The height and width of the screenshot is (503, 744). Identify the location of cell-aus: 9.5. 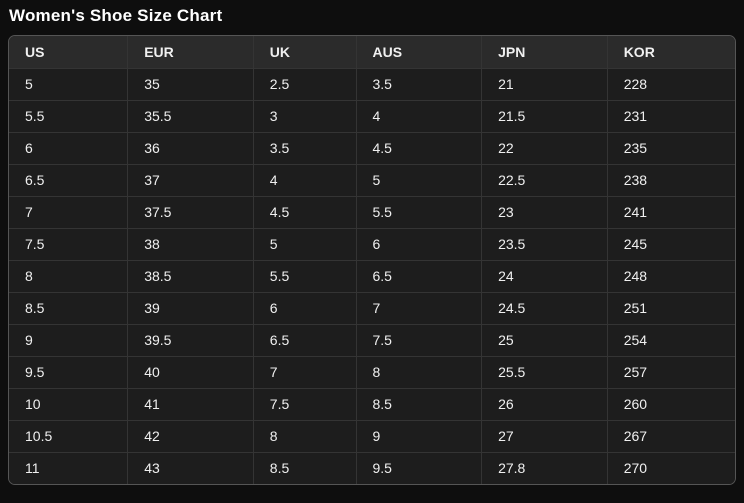
(419, 468).